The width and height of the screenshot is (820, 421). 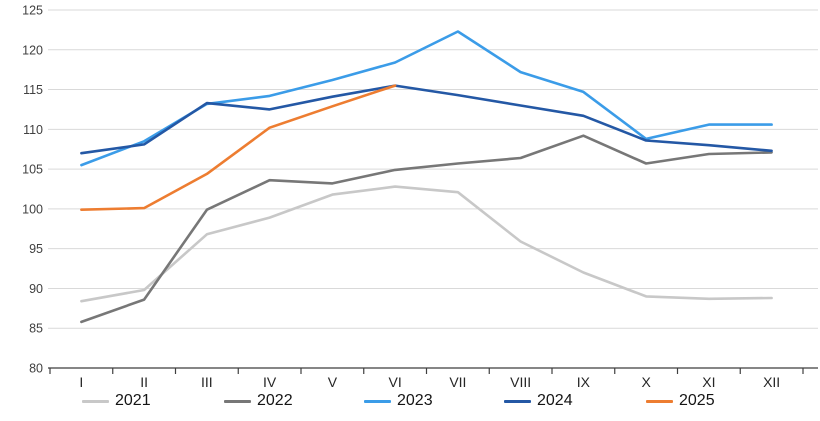 I want to click on x-axis-label: X, so click(x=646, y=382).